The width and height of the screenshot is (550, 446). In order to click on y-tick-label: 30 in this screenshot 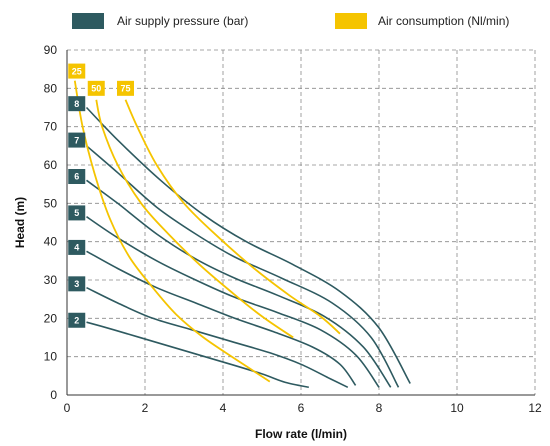, I will do `click(51, 280)`.